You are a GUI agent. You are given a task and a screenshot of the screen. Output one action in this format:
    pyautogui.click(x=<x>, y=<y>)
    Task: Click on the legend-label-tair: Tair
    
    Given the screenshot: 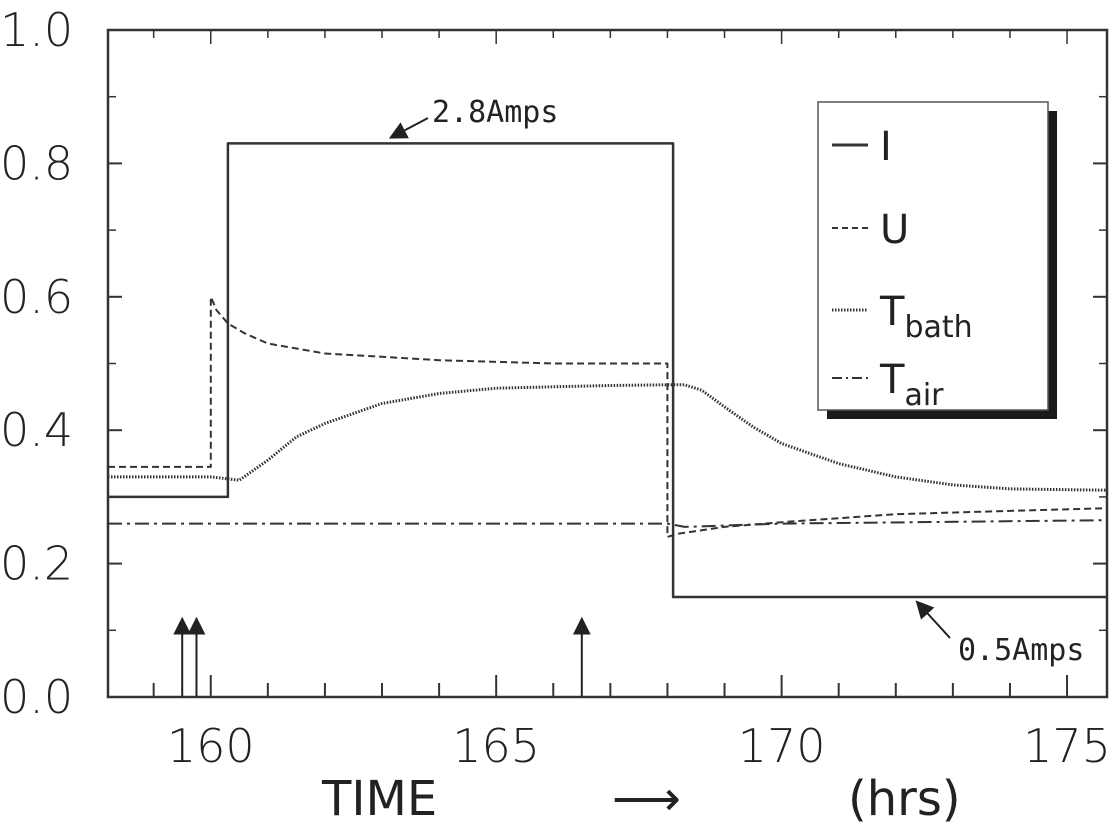 What is the action you would take?
    pyautogui.click(x=911, y=385)
    